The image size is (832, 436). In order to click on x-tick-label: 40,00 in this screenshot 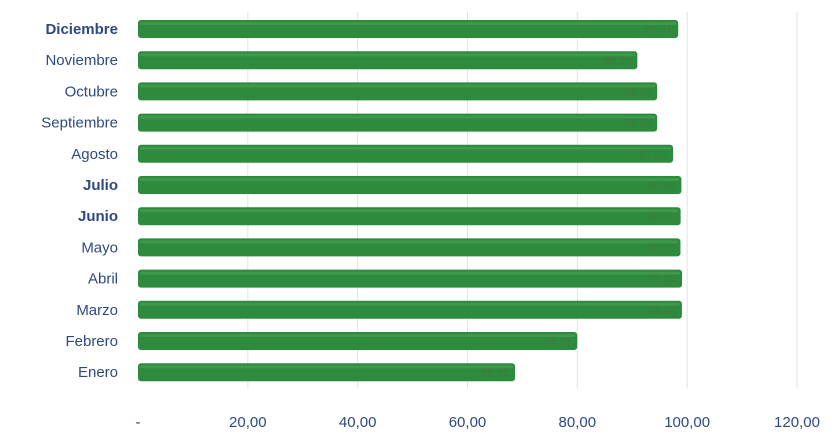, I will do `click(358, 422)`.